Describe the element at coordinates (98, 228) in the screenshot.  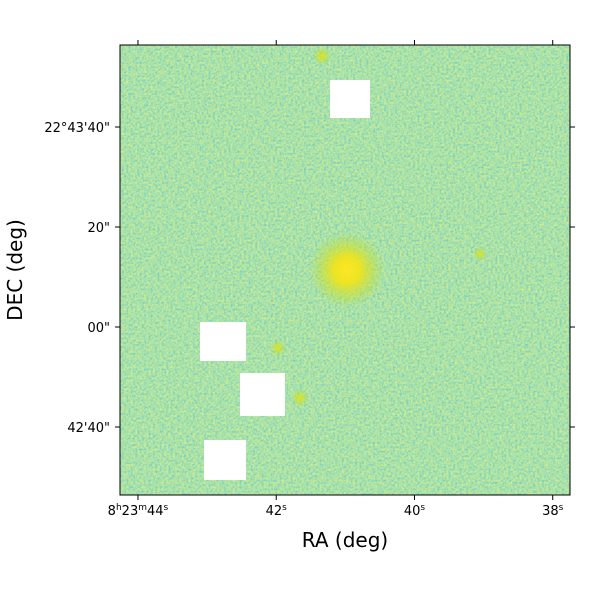
I see `y-tick-label: 20"` at that location.